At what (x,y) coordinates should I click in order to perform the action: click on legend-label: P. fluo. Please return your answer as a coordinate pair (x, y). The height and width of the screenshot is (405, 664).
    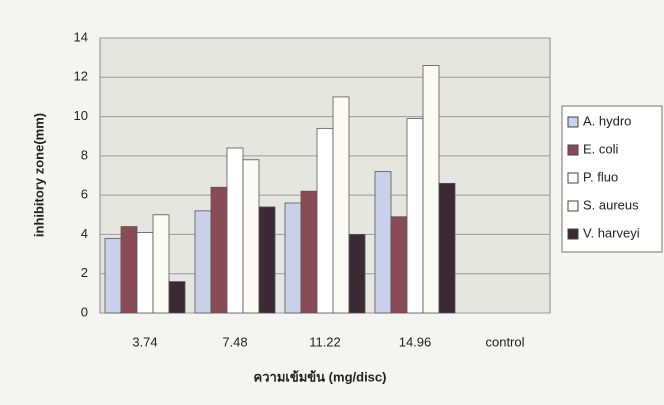
    Looking at the image, I should click on (600, 176).